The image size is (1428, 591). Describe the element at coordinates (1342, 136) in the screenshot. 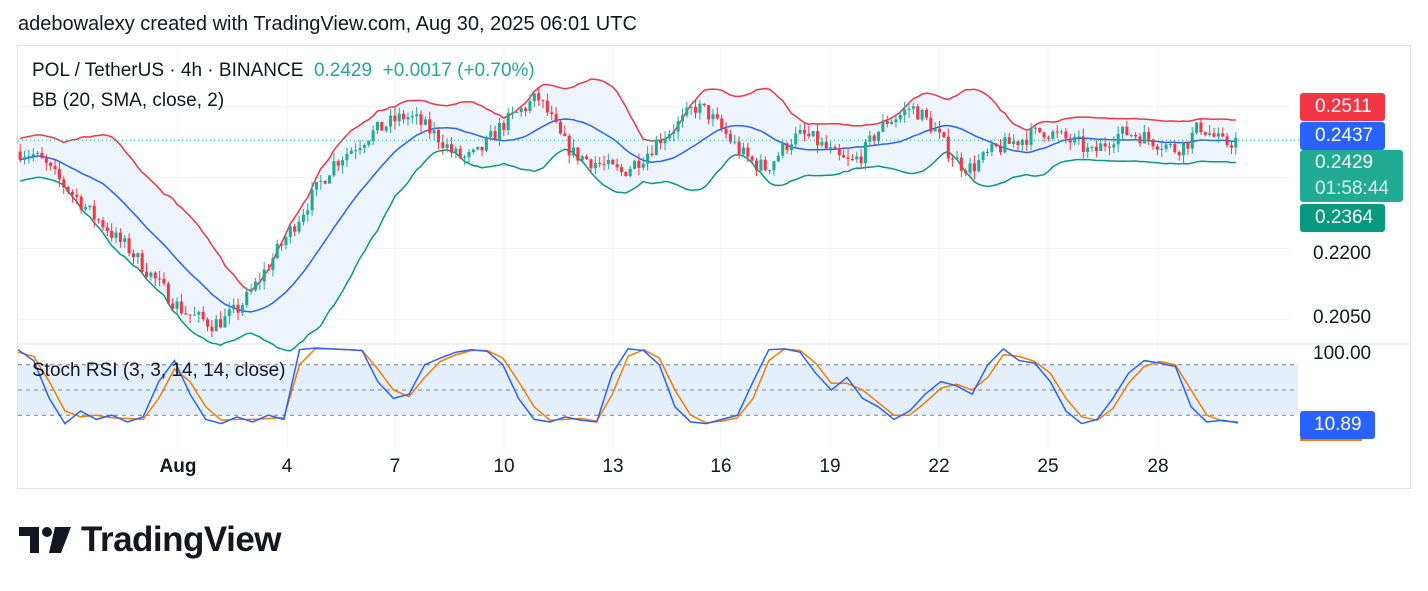

I see `bb-basis-label: 0.2437` at that location.